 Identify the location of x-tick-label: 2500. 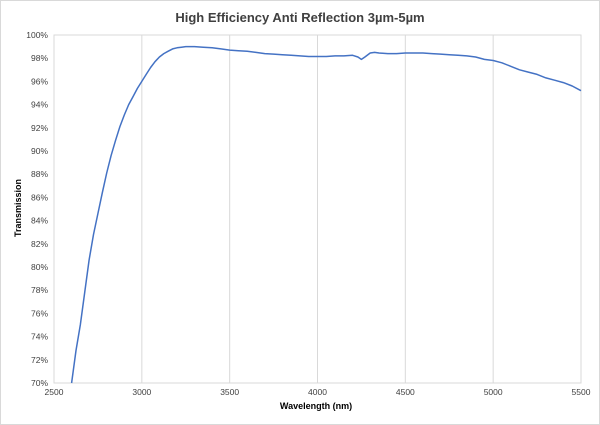
(54, 392).